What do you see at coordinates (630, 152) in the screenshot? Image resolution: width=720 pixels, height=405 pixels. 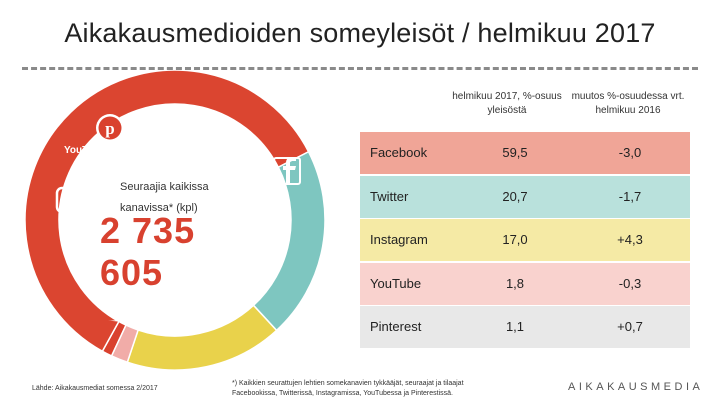 I see `change-value: -3,0` at bounding box center [630, 152].